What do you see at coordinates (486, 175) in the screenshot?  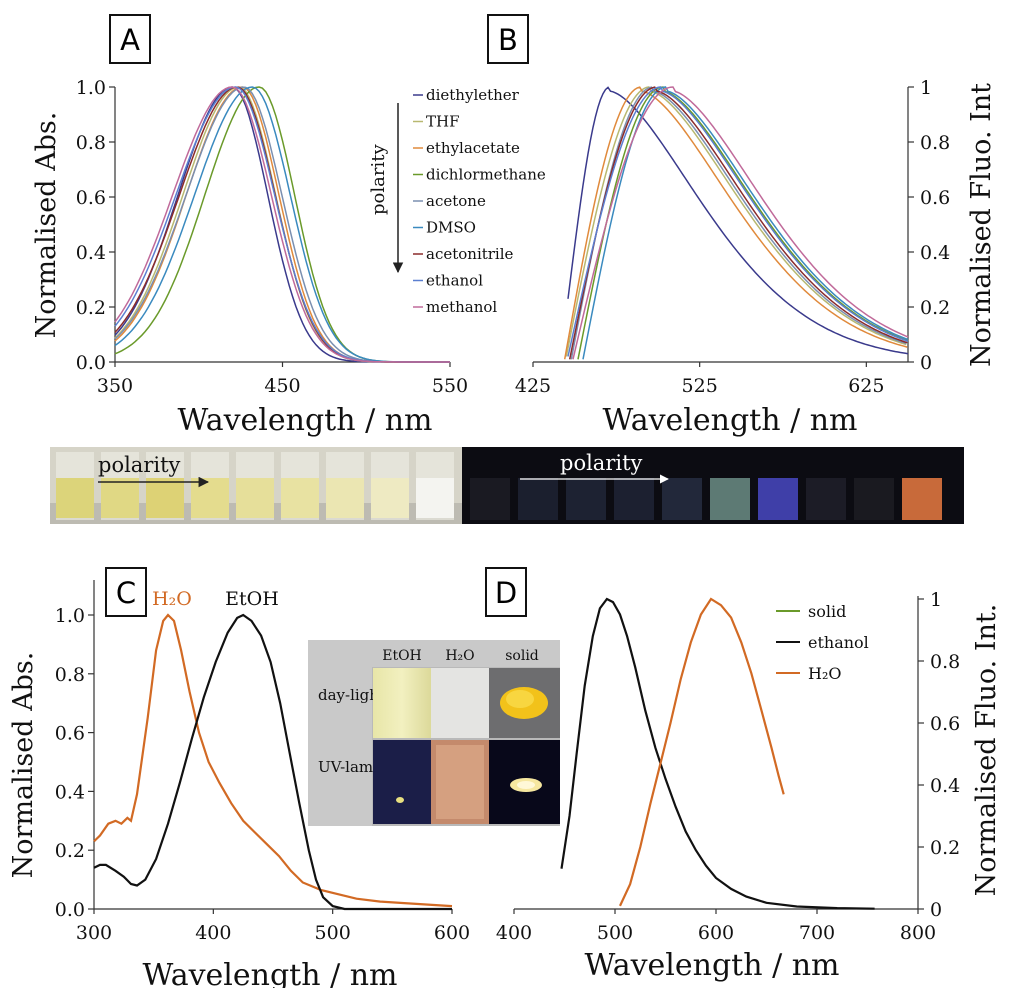 I see `legend-label-dichlormethane: dichlormethane` at bounding box center [486, 175].